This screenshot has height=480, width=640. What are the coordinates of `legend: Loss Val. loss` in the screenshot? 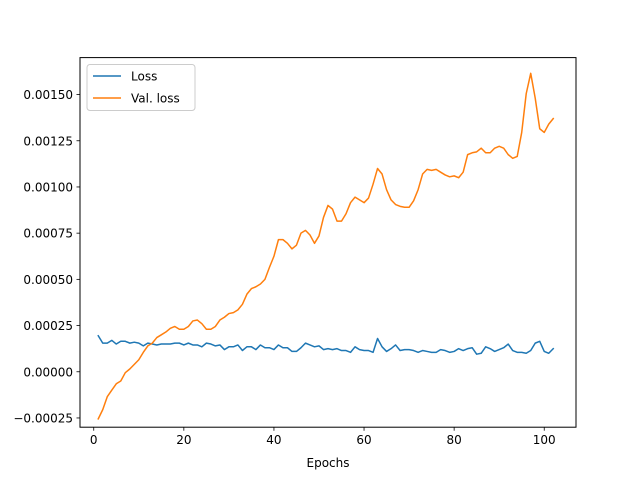 It's located at (141, 87).